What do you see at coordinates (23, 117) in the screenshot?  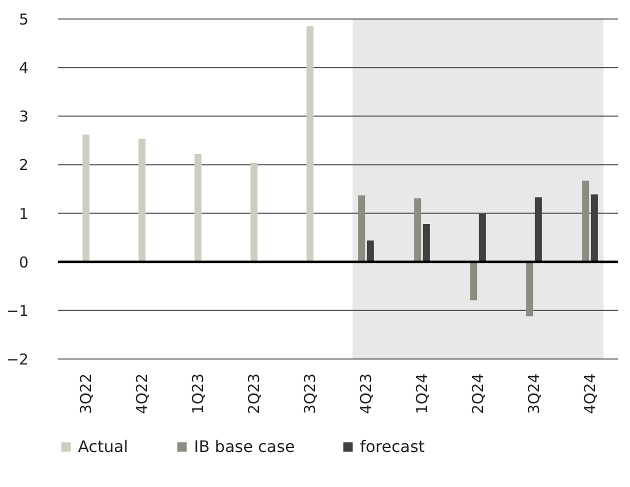 I see `y-tick-label: 3` at bounding box center [23, 117].